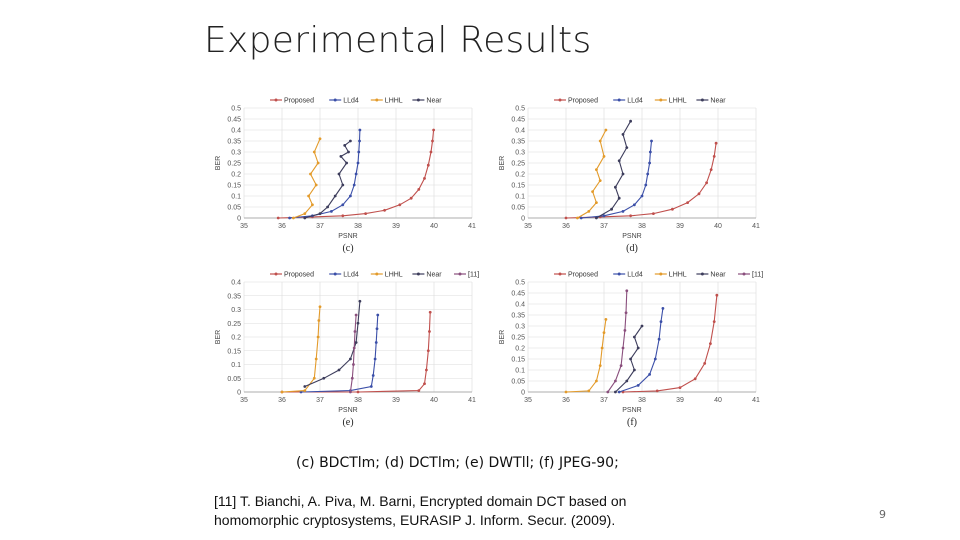 The width and height of the screenshot is (960, 540). What do you see at coordinates (236, 175) in the screenshot?
I see `y-tick-label: 0.2` at bounding box center [236, 175].